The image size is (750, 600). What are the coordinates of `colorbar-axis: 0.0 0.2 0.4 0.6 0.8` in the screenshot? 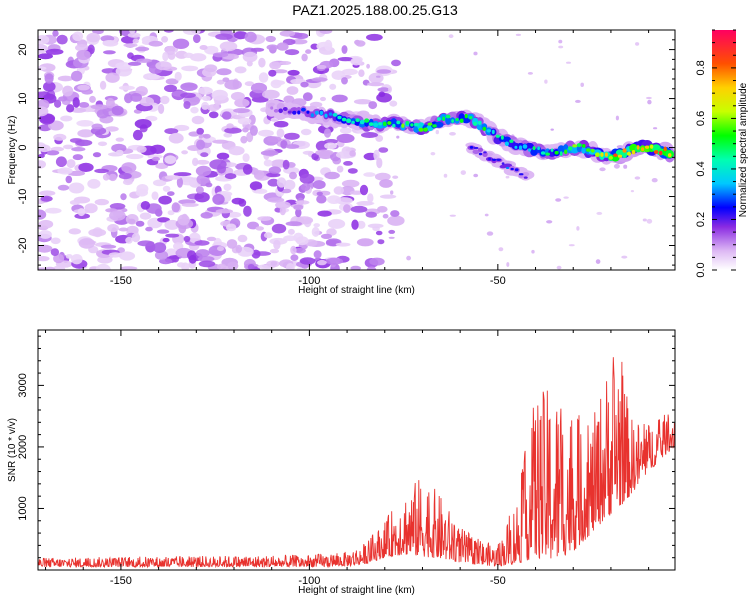 It's located at (715, 153).